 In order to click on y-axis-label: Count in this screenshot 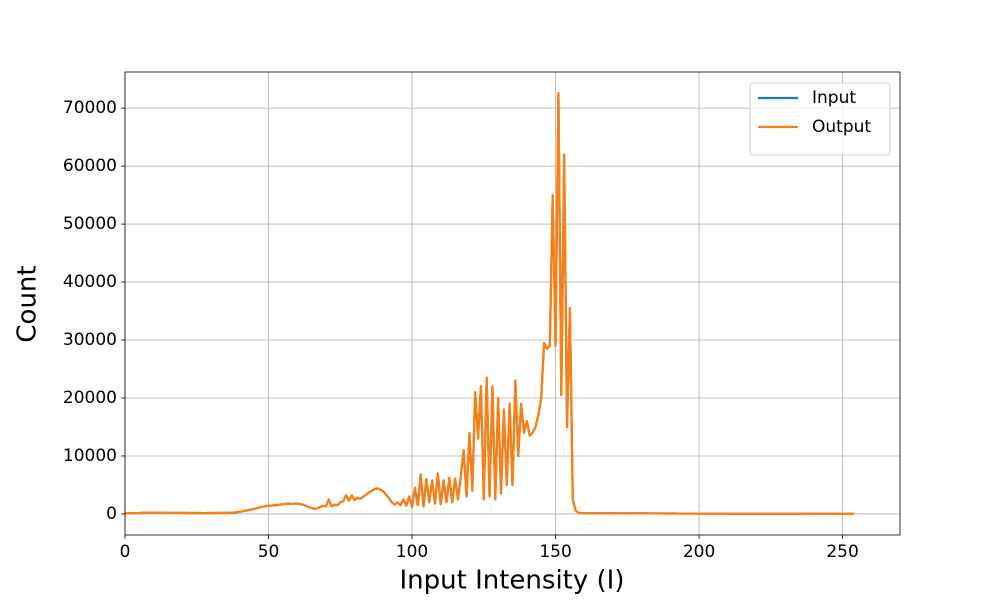, I will do `click(28, 303)`.